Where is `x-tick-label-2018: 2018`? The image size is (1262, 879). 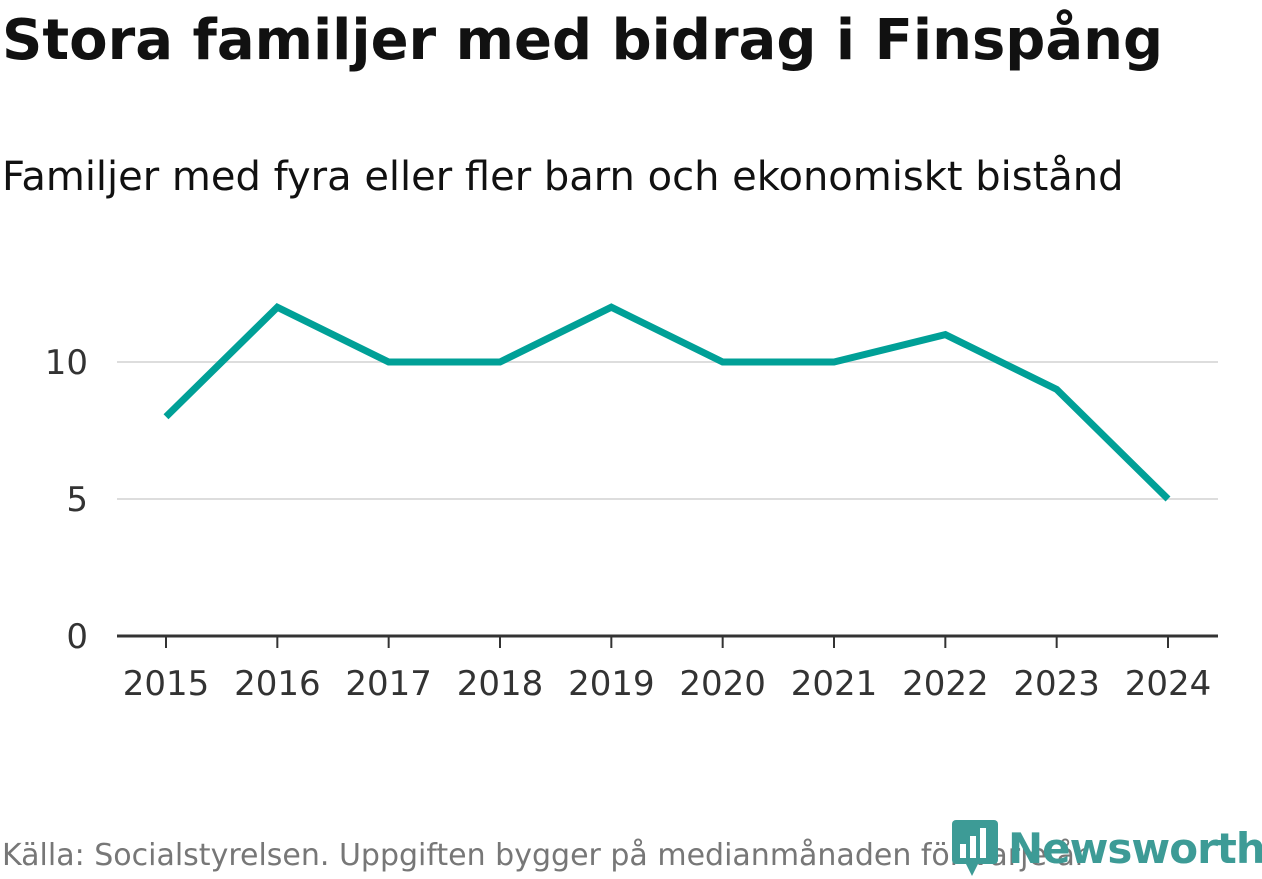
x-tick-label-2018: 2018 is located at coordinates (500, 684).